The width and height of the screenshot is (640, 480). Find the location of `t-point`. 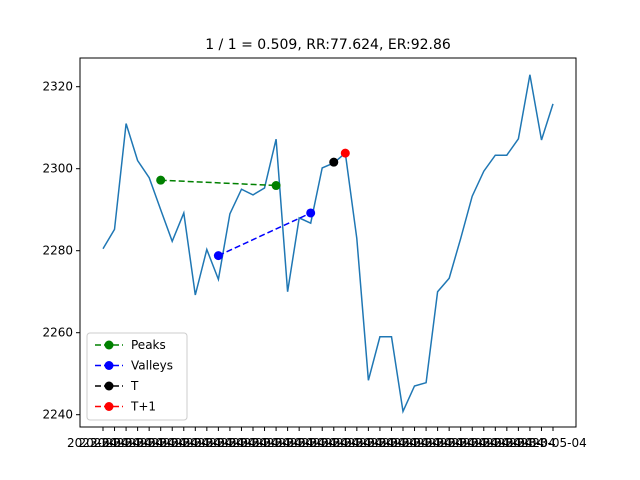

t-point is located at coordinates (334, 162).